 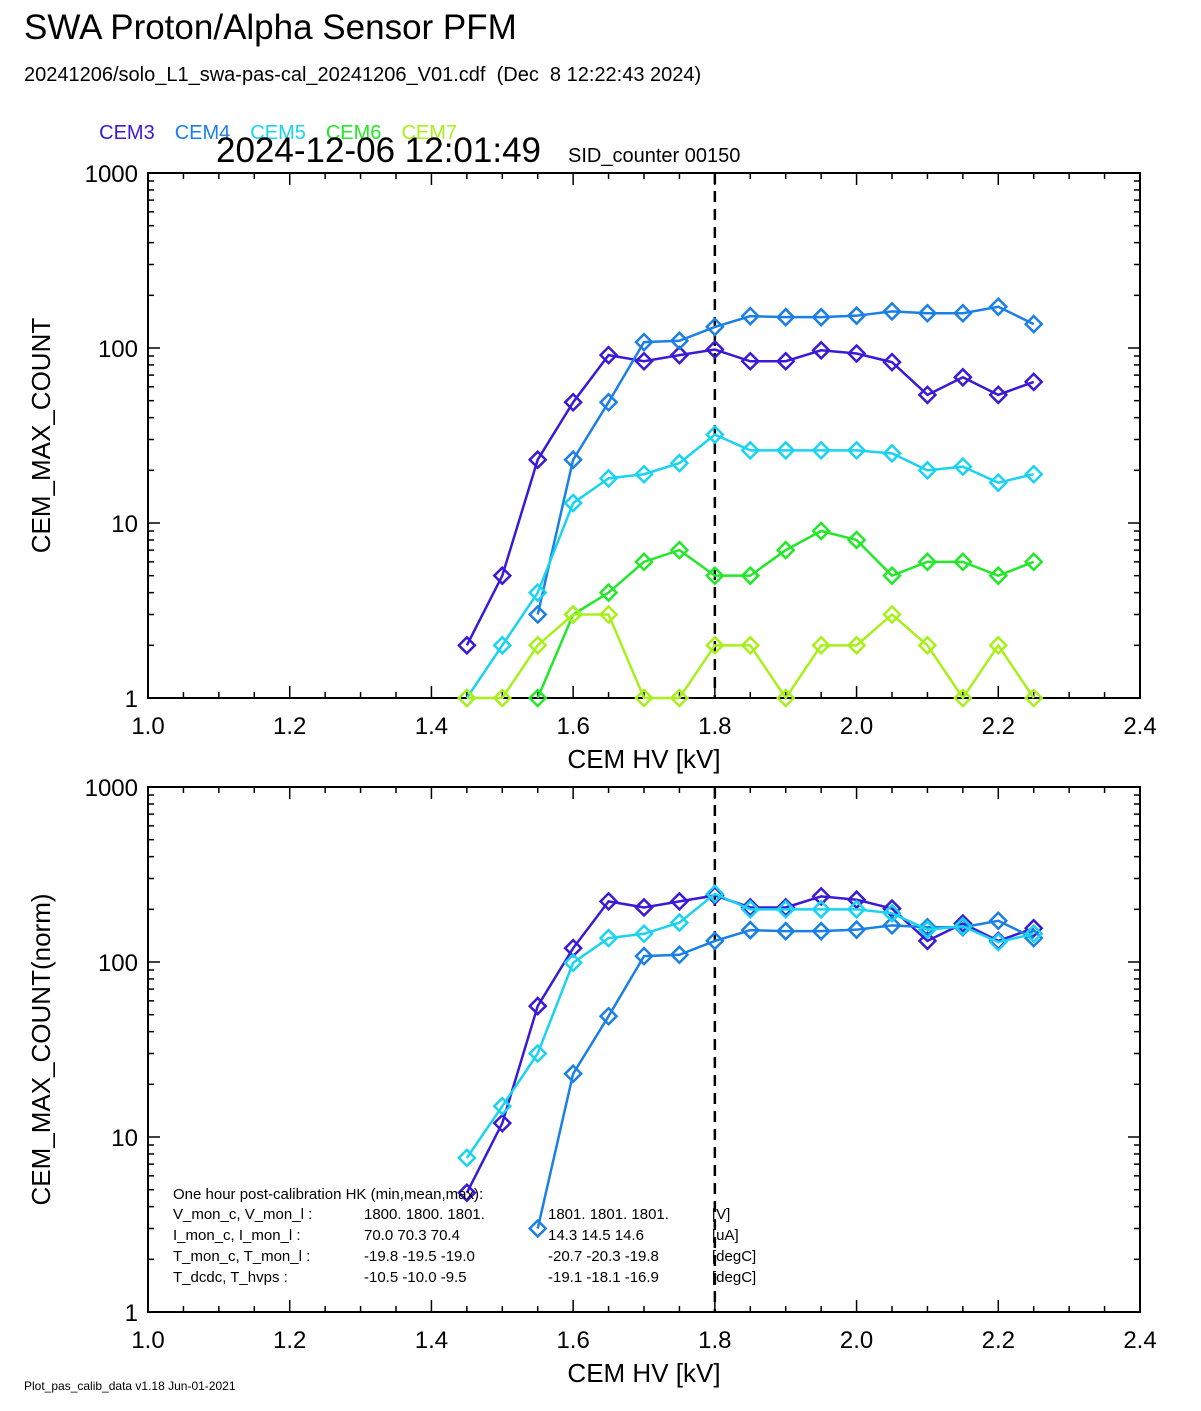 I want to click on plot-title: SWA Proton/Alpha Sensor PFM, so click(x=270, y=27).